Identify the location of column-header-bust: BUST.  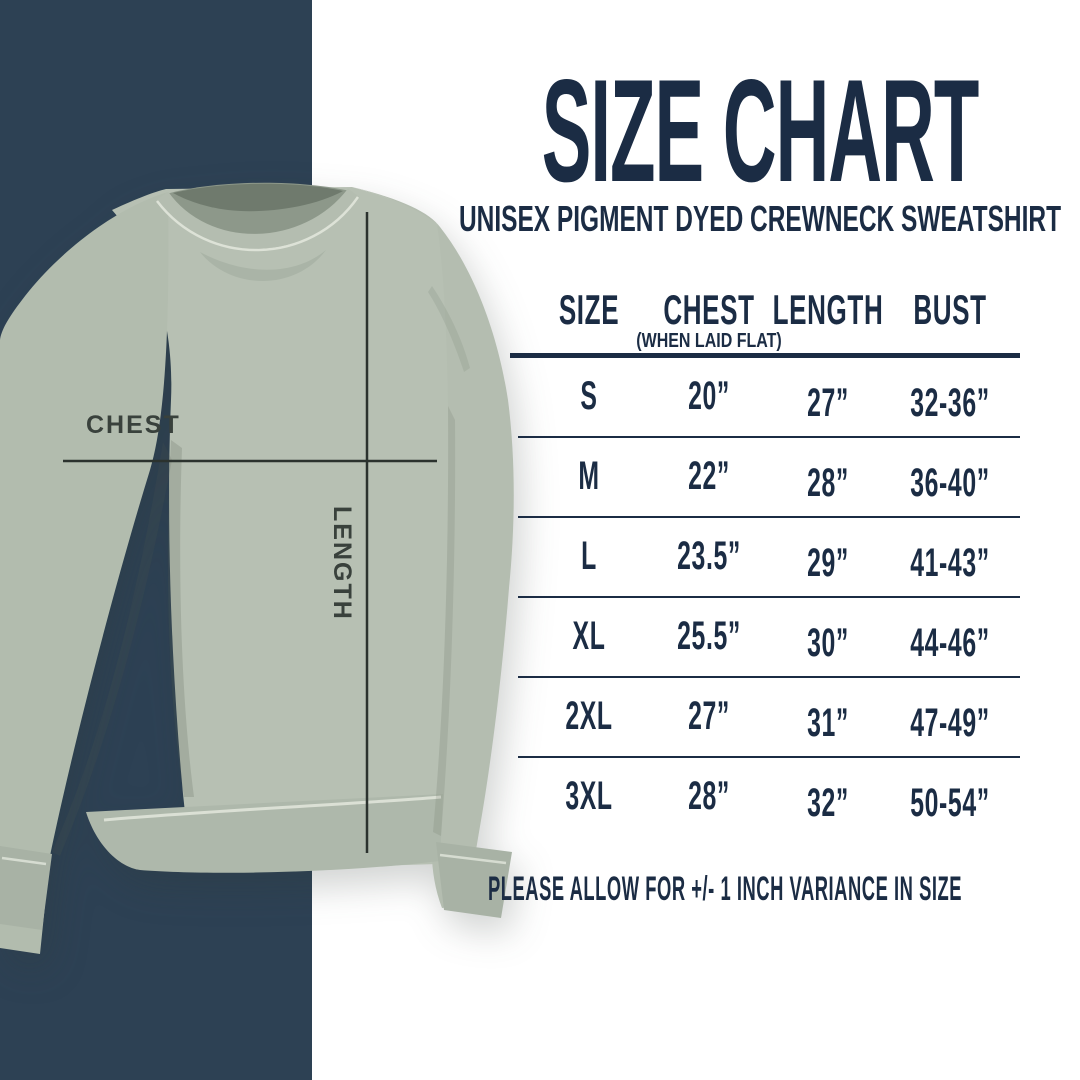
(950, 309).